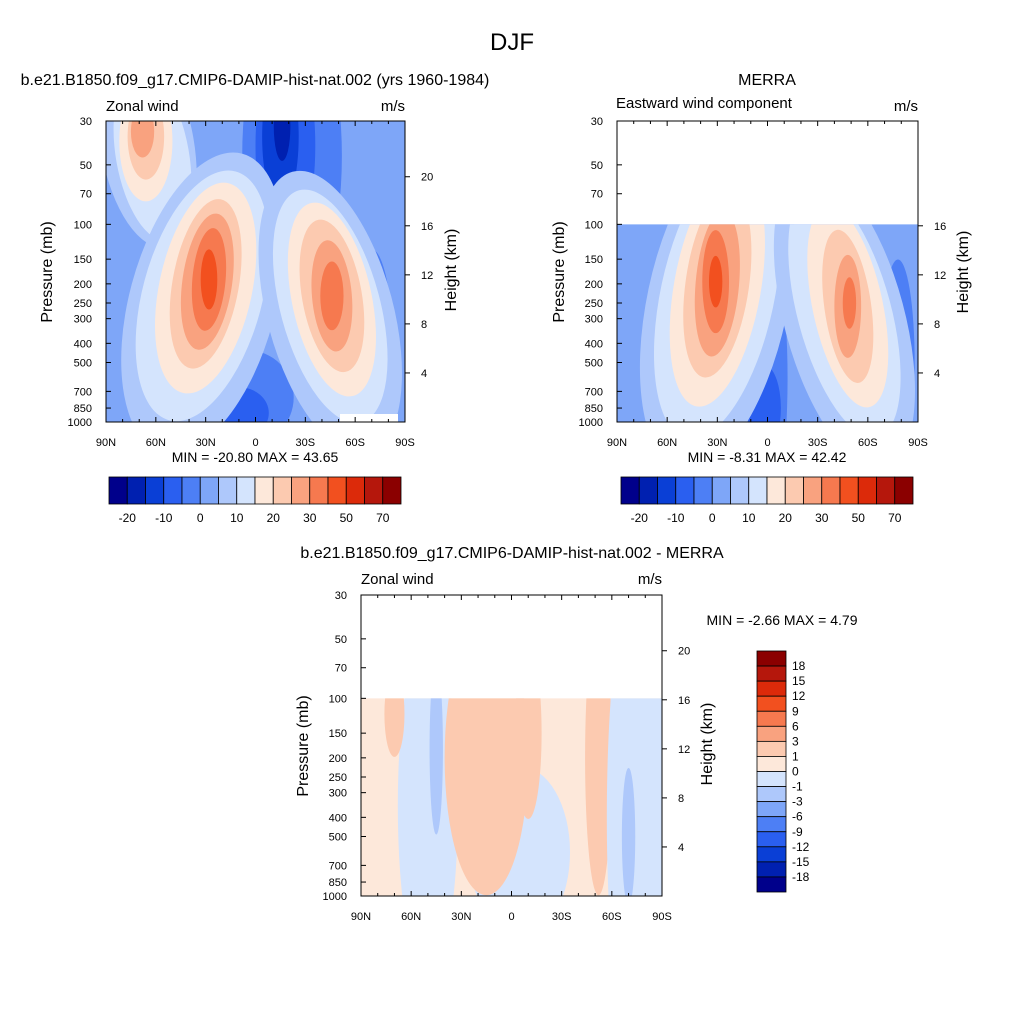 The height and width of the screenshot is (1024, 1024). I want to click on x-tick-label: 60N, so click(667, 443).